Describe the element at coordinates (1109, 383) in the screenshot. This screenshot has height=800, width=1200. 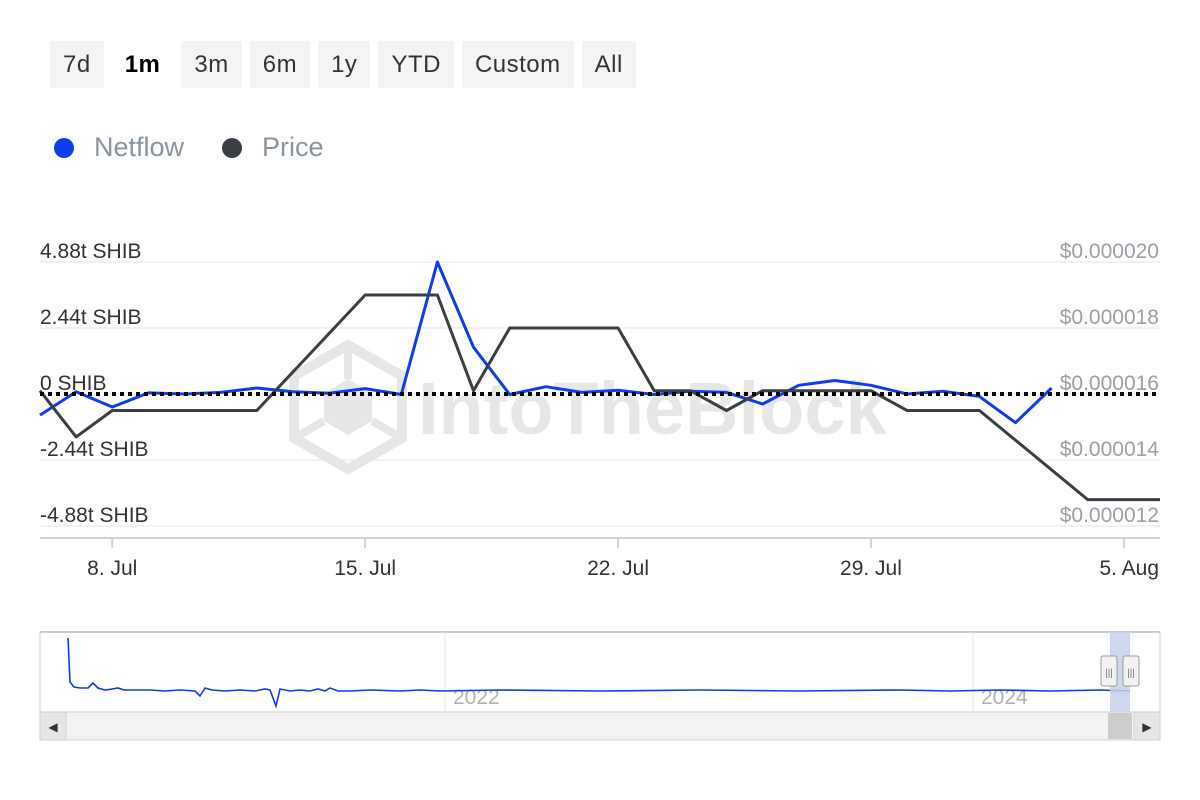
I see `right-axis-tick-label: $0.000016` at that location.